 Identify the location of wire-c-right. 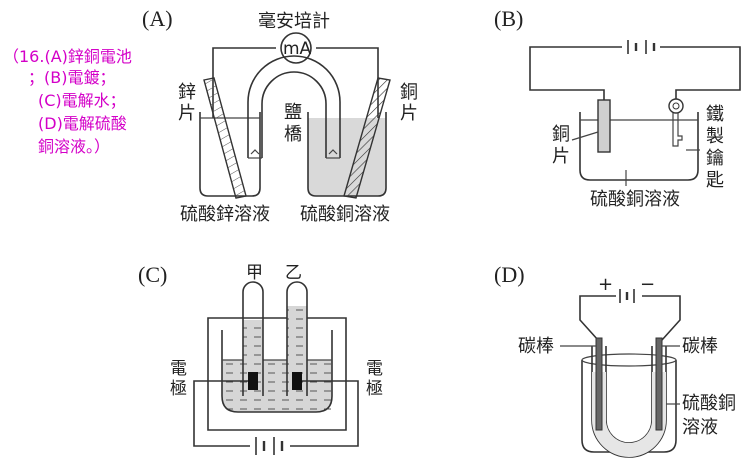
(324, 413).